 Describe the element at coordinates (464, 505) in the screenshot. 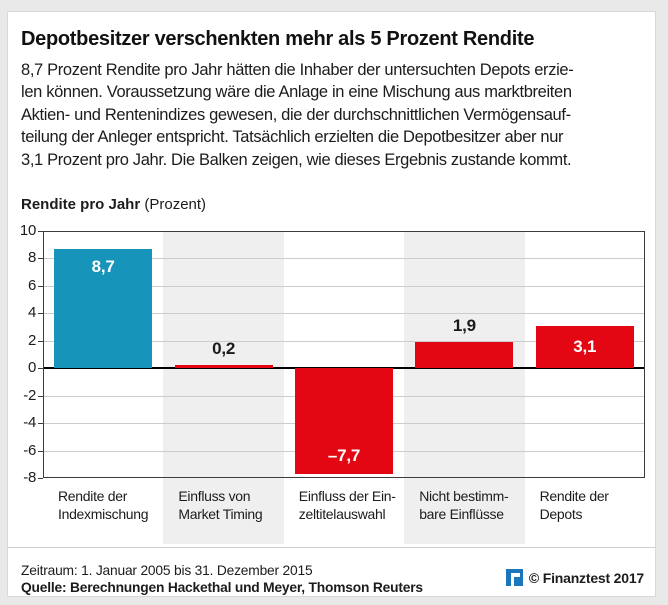

I see `category-label: Nicht bestimm-bare Einflüsse` at that location.